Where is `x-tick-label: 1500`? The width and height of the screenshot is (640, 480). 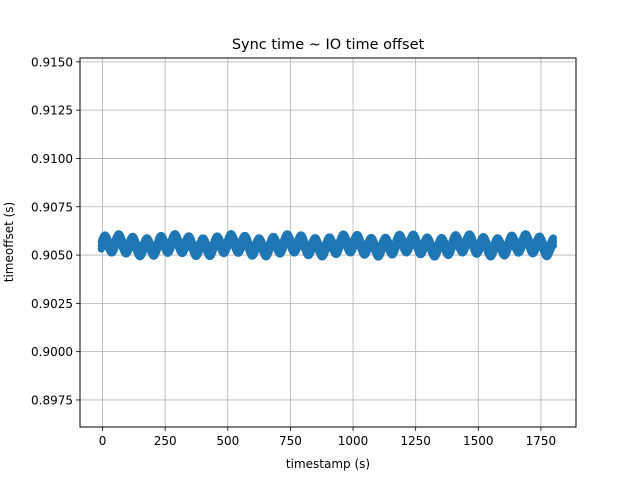
x-tick-label: 1500 is located at coordinates (478, 441).